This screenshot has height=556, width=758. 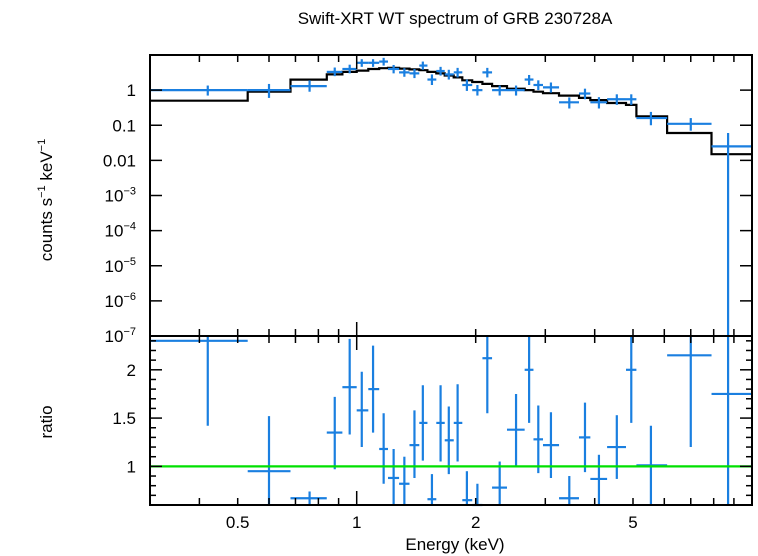 I want to click on main-y-tick-base-2: 0.01, so click(x=119, y=160).